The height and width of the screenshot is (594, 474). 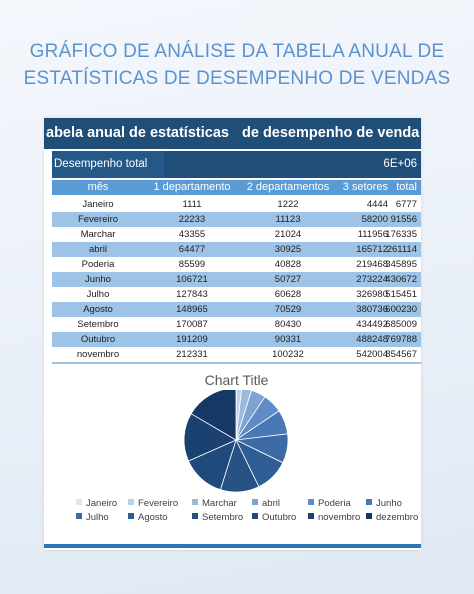 What do you see at coordinates (372, 324) in the screenshot?
I see `cell-sectors: 434492` at bounding box center [372, 324].